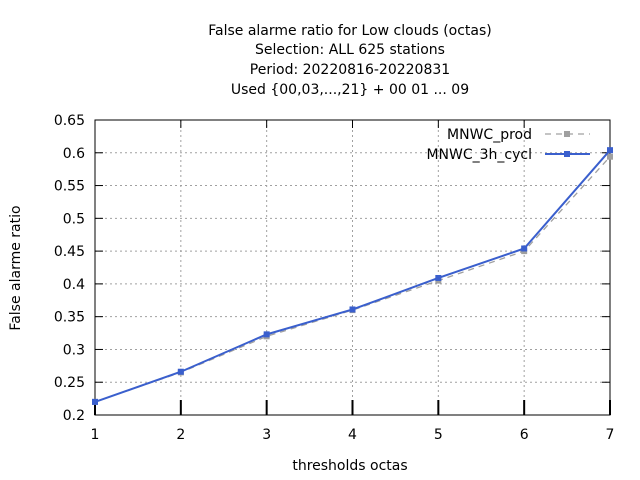 The image size is (640, 480). Describe the element at coordinates (350, 90) in the screenshot. I see `title-line-4: Used {00,03,...,21} + 00 01 ... 09` at that location.